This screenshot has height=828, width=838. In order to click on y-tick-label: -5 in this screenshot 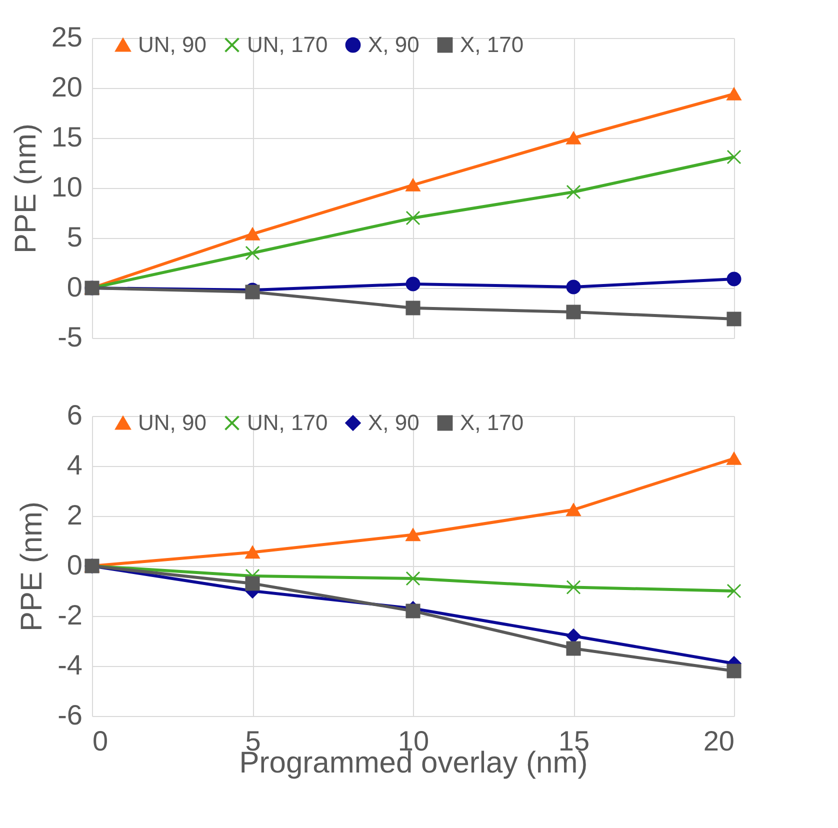, I will do `click(70, 337)`.